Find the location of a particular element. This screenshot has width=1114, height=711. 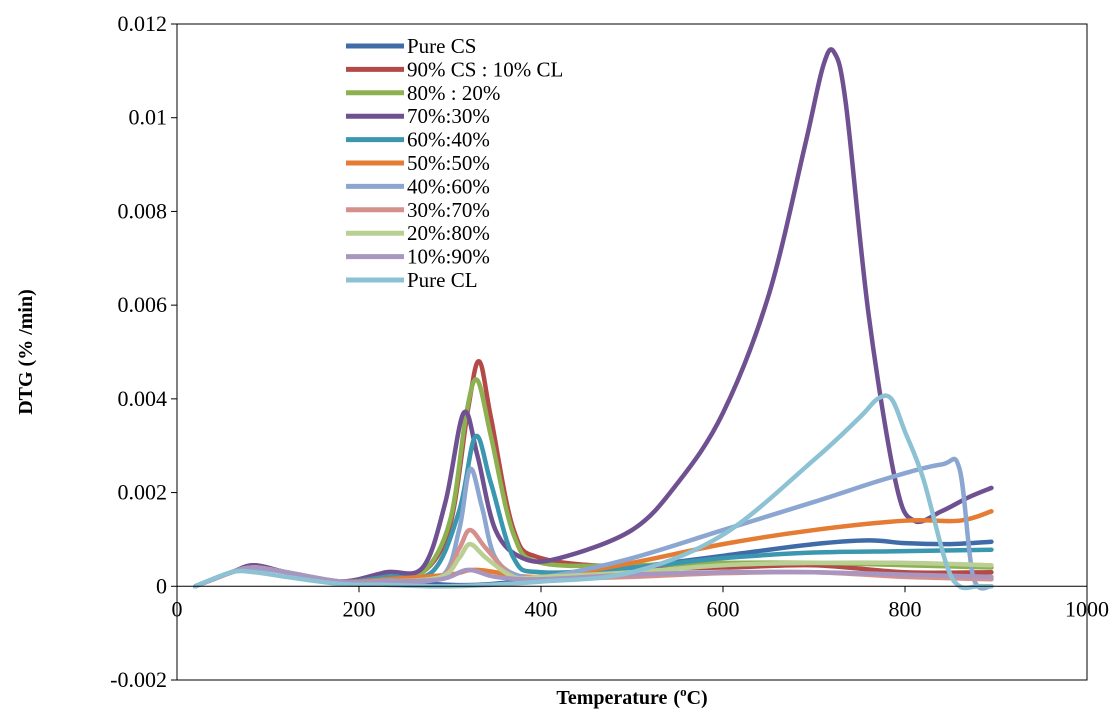

y-tick-label: 0.008 is located at coordinates (143, 210).